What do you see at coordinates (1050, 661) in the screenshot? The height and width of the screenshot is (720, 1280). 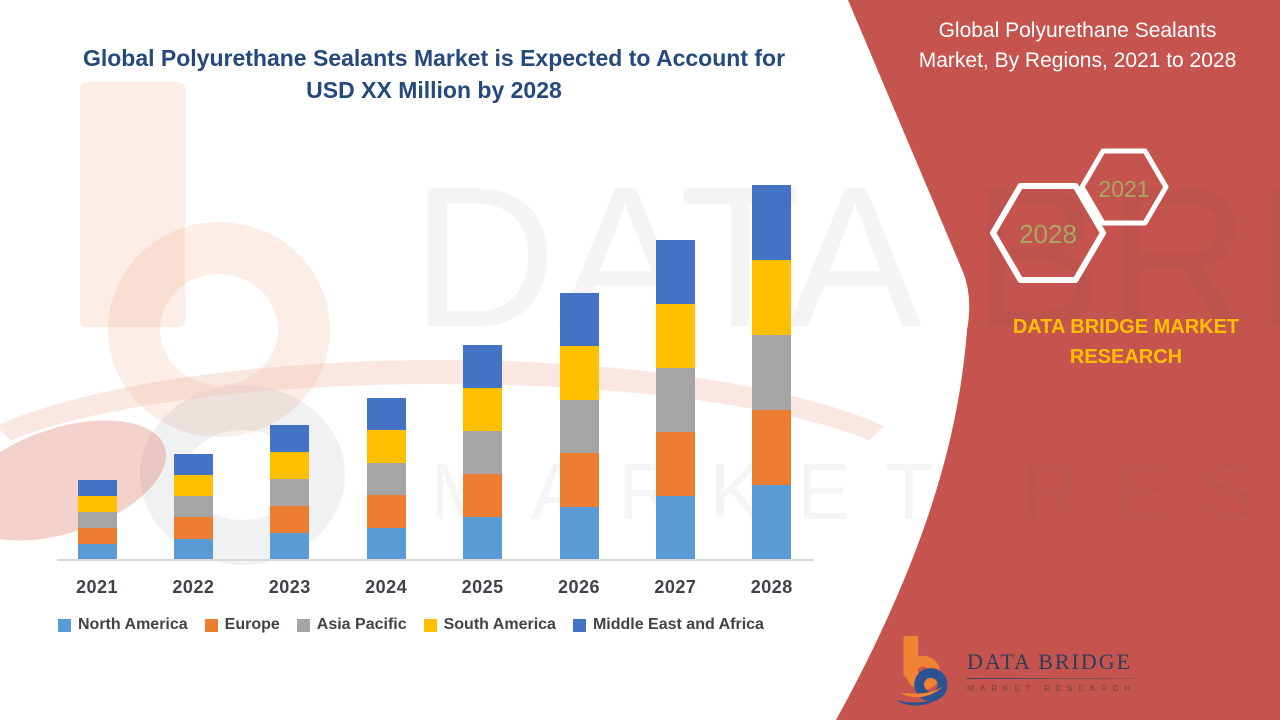 I see `logo-name: DATA BRIDGE` at bounding box center [1050, 661].